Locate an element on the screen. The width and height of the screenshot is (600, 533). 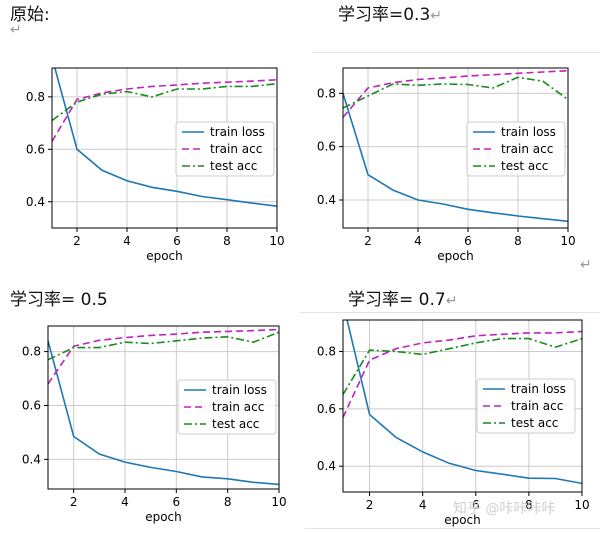
caption-lr-0.7-text: 学习率= 0.7 is located at coordinates (397, 300).